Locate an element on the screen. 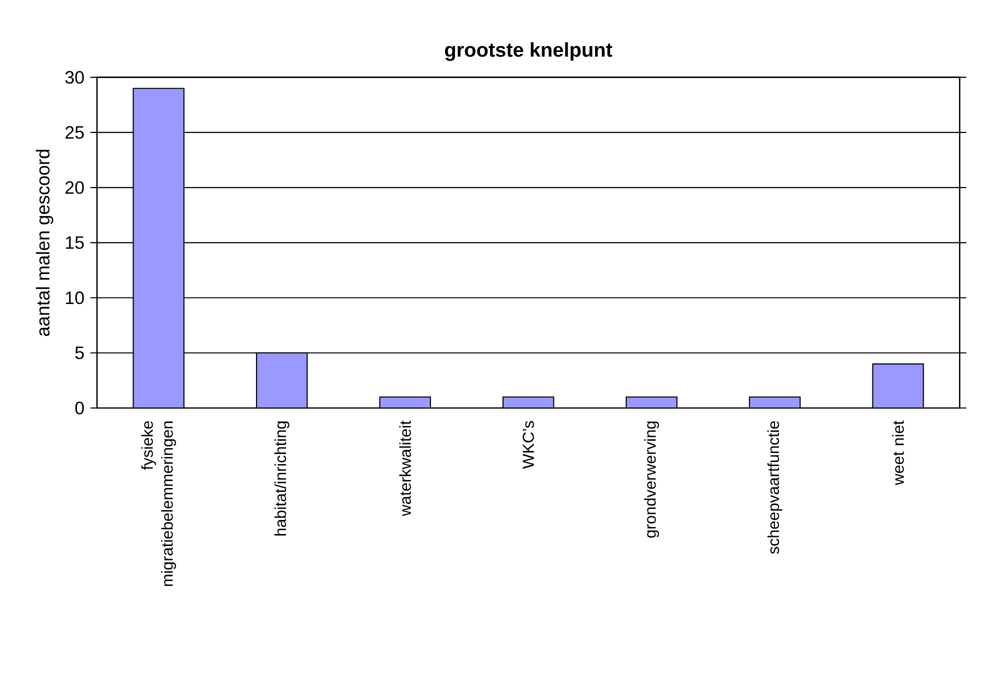 The height and width of the screenshot is (692, 985). y-tick-label: 25 is located at coordinates (74, 132).